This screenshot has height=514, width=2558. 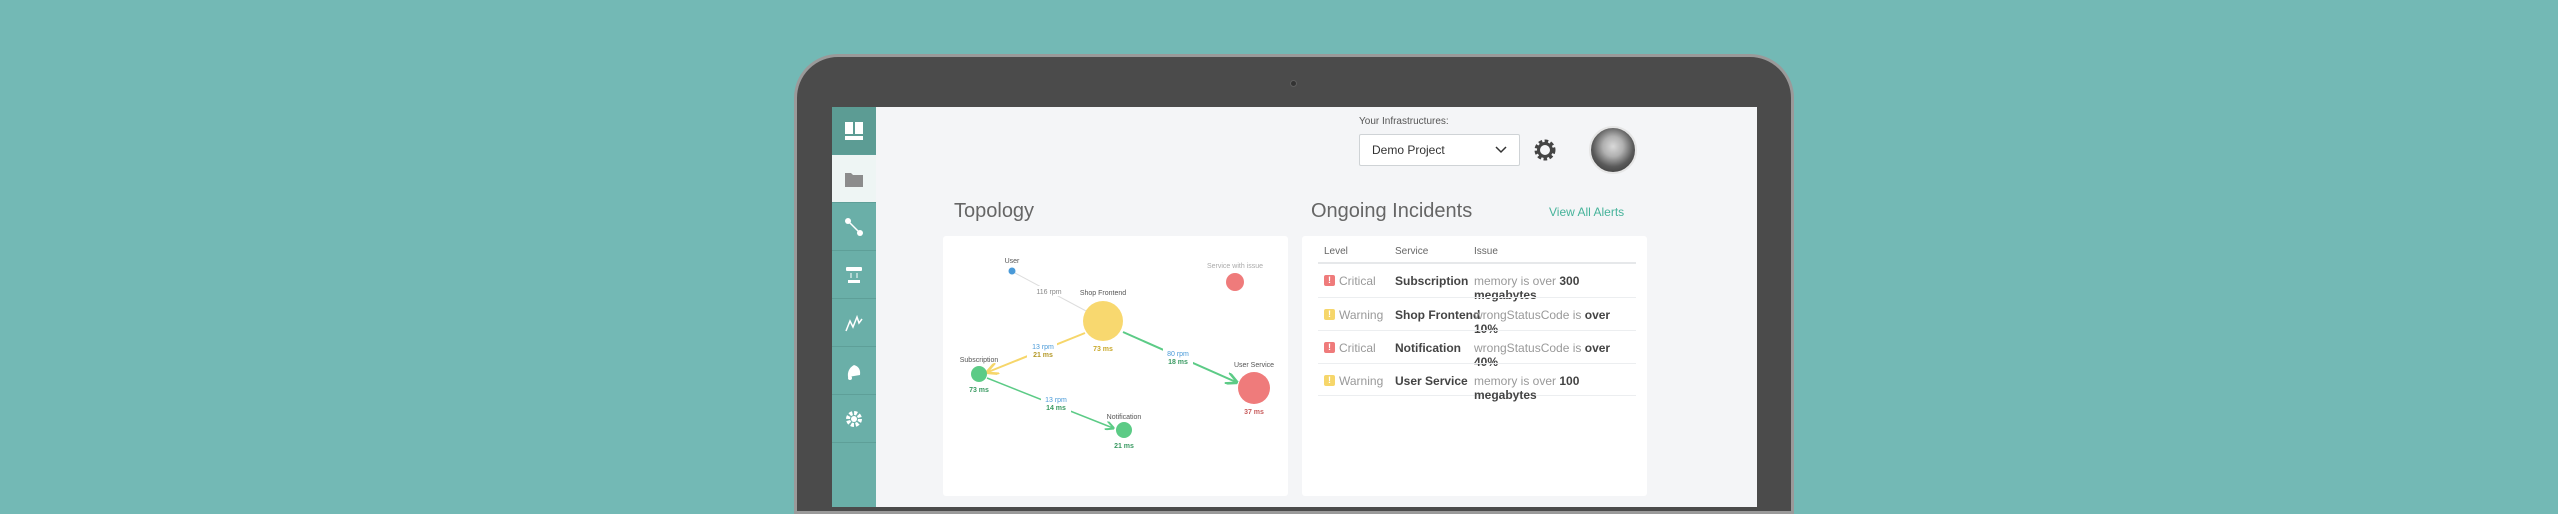 I want to click on node-subscription, so click(x=979, y=374).